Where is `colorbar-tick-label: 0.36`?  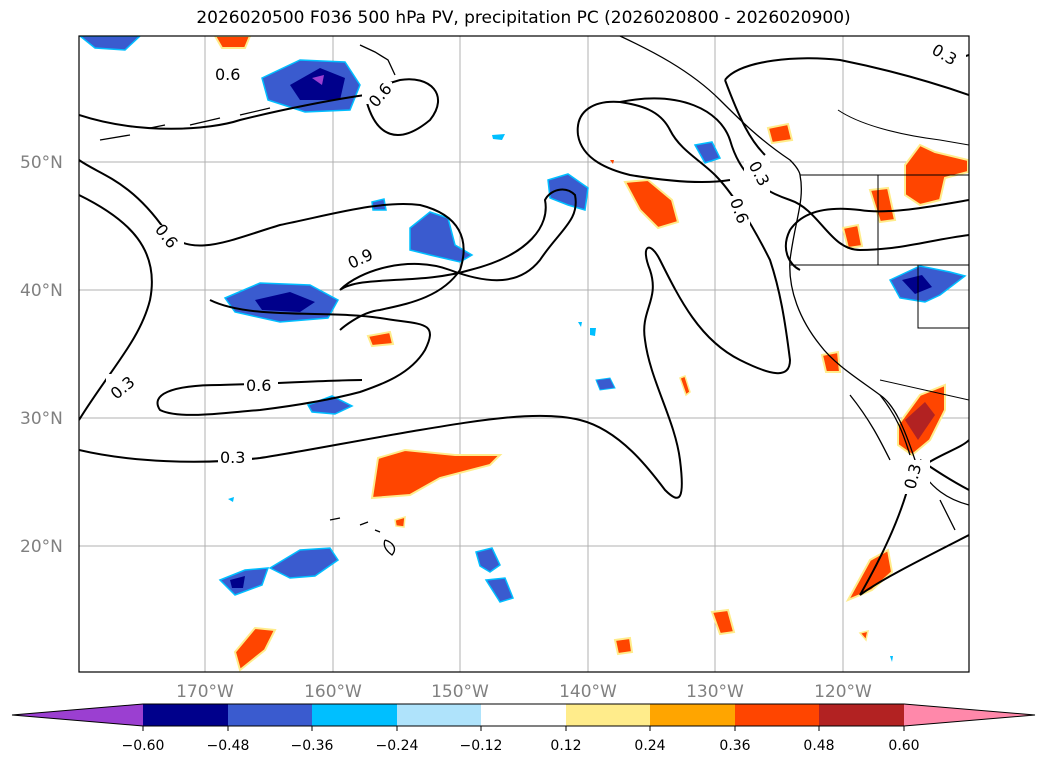 colorbar-tick-label: 0.36 is located at coordinates (734, 746).